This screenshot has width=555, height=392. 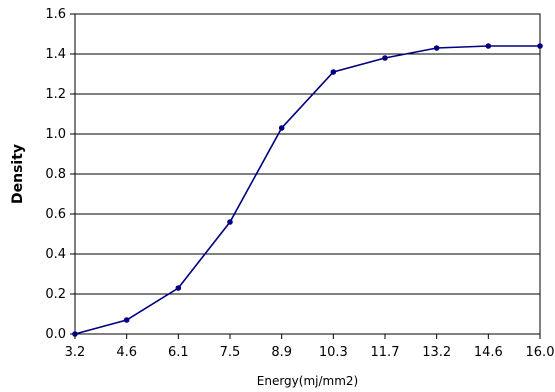 I want to click on x-tick-label: 11.7, so click(x=385, y=352).